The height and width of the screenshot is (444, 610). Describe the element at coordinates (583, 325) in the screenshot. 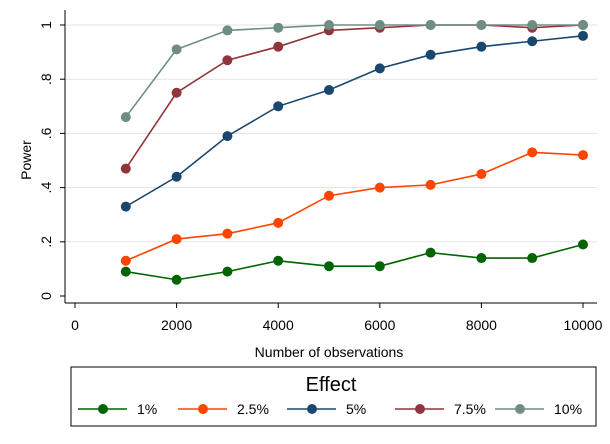

I see `x-tick-label-5: 10000` at that location.